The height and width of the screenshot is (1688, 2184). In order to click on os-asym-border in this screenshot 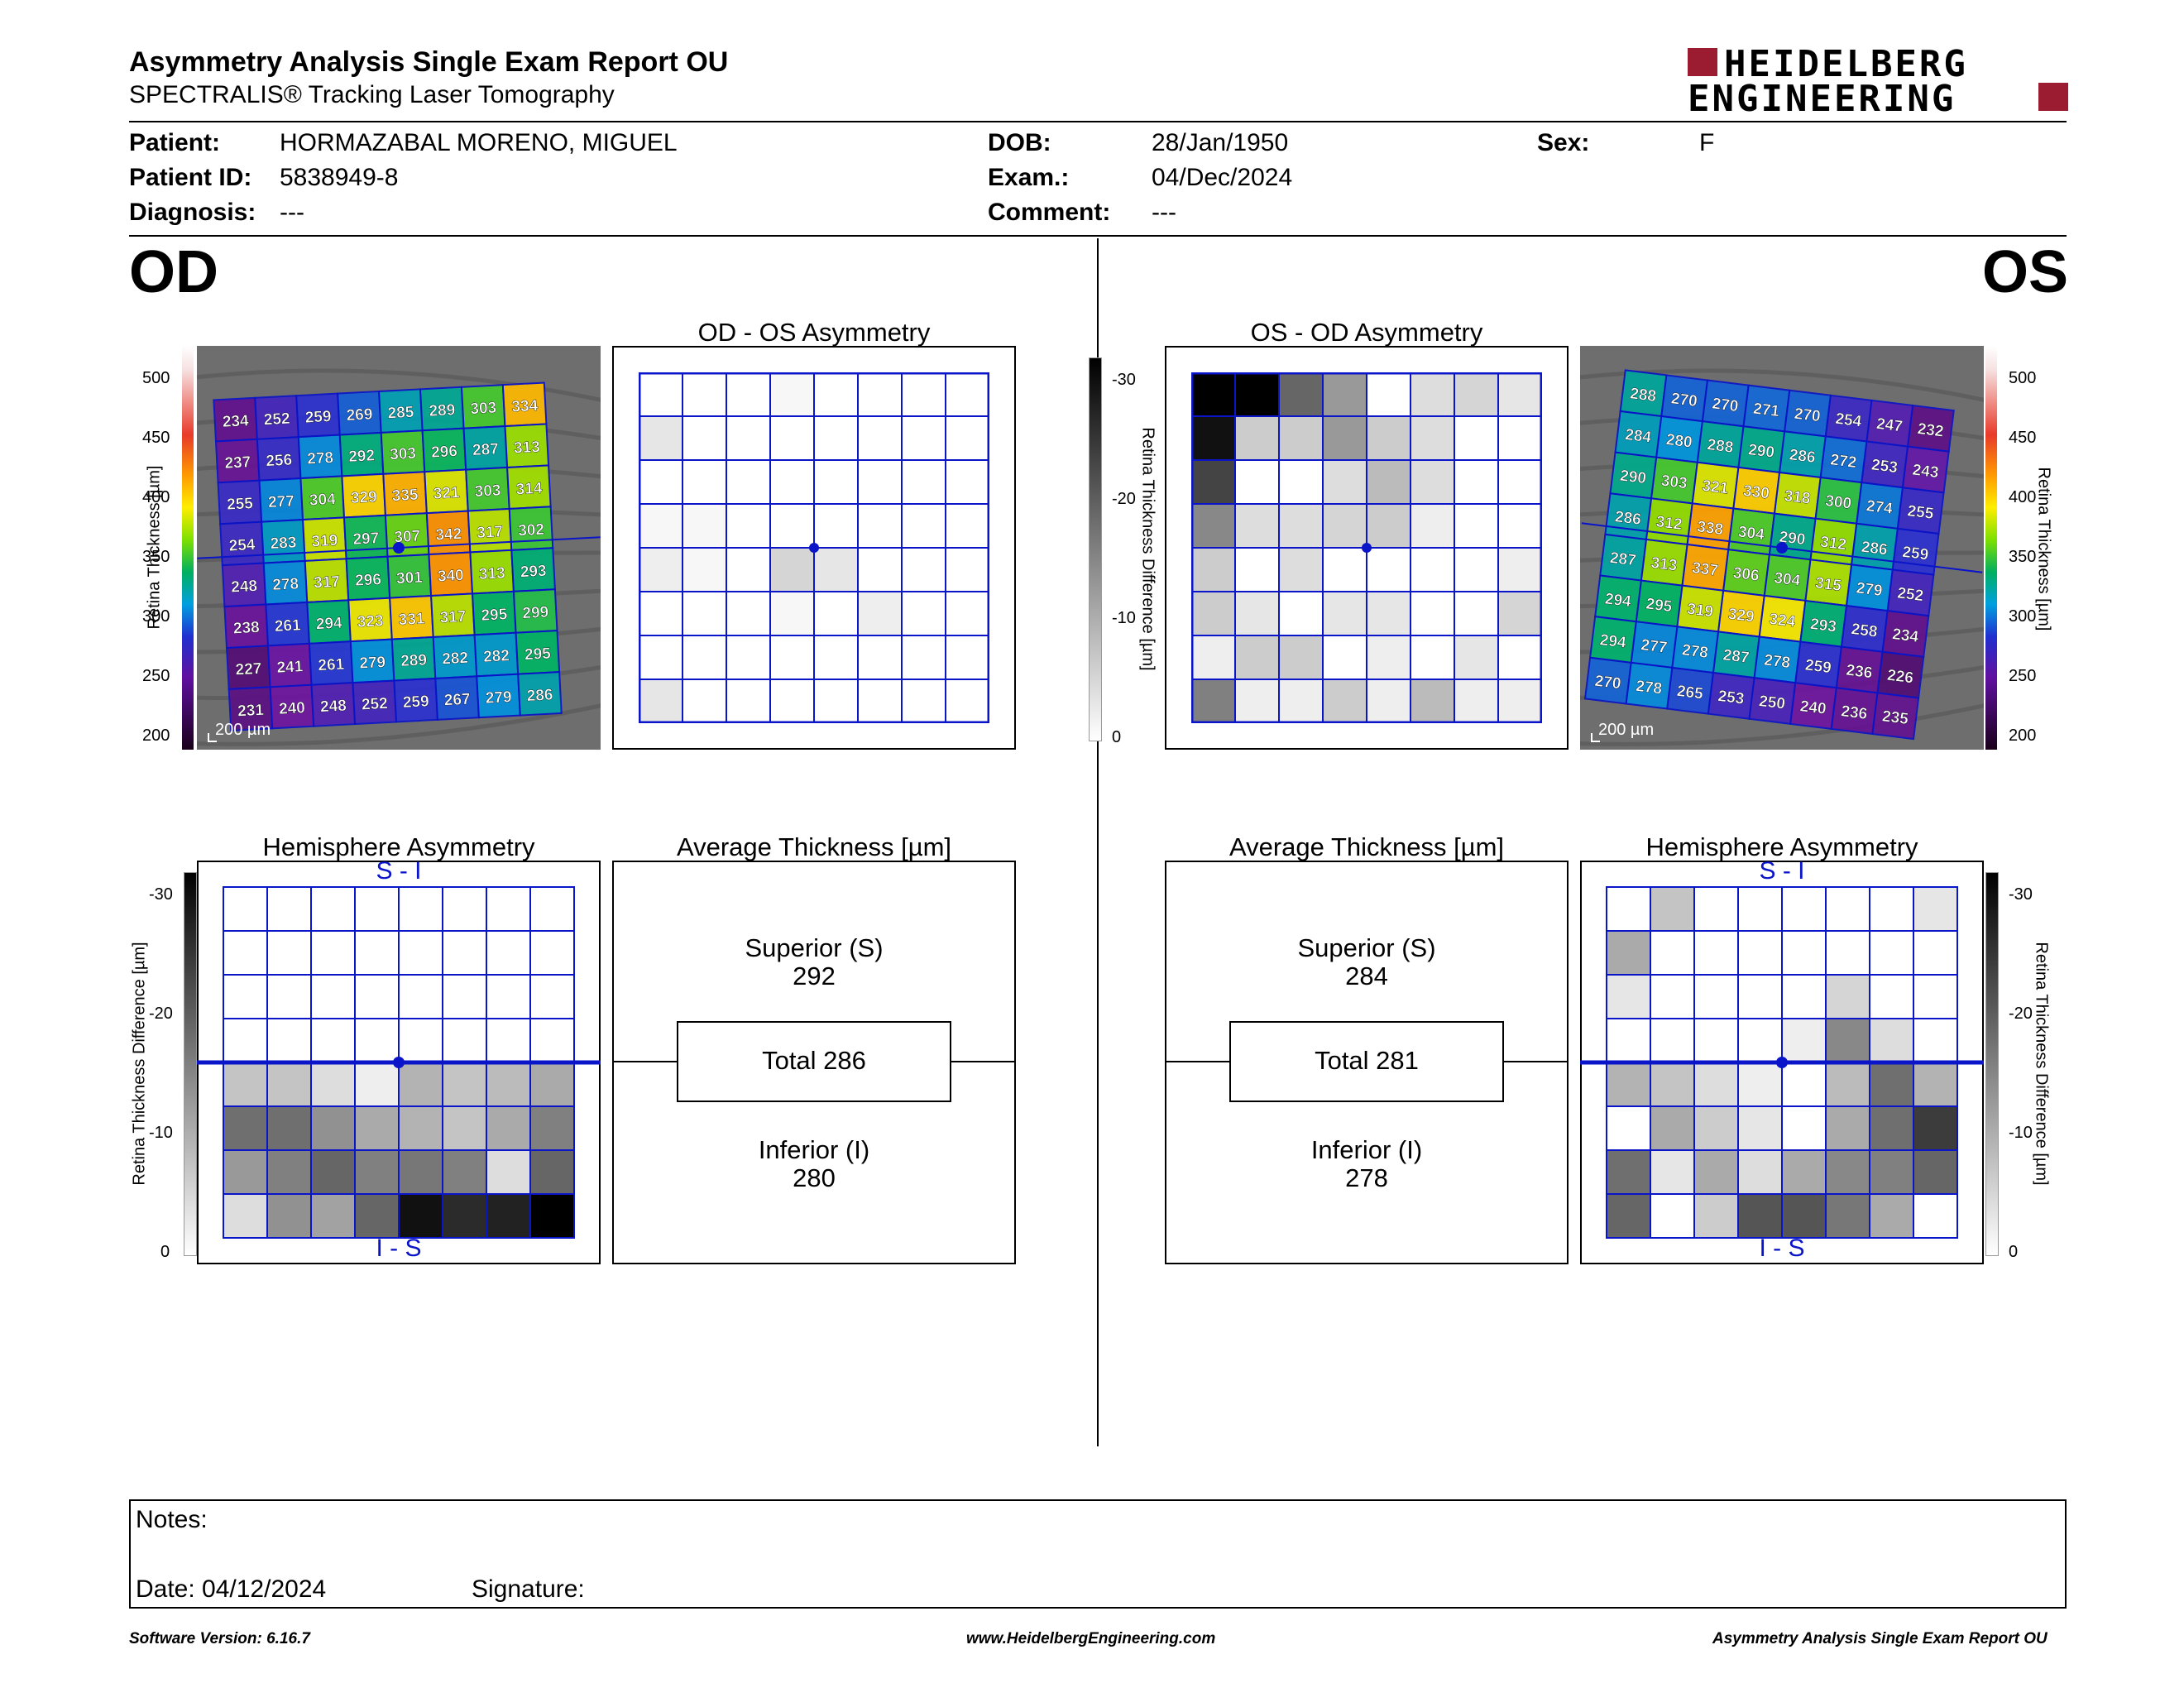, I will do `click(1366, 547)`.